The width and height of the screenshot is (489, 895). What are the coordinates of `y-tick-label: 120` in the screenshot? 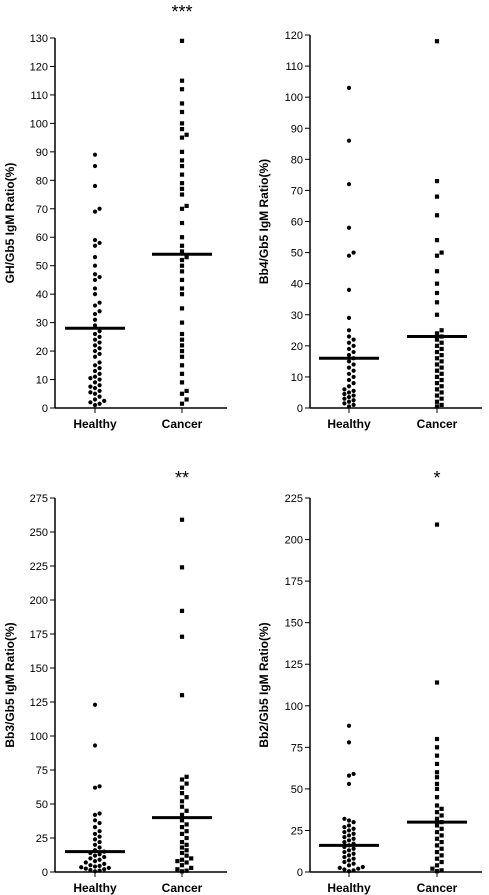 It's located at (294, 36).